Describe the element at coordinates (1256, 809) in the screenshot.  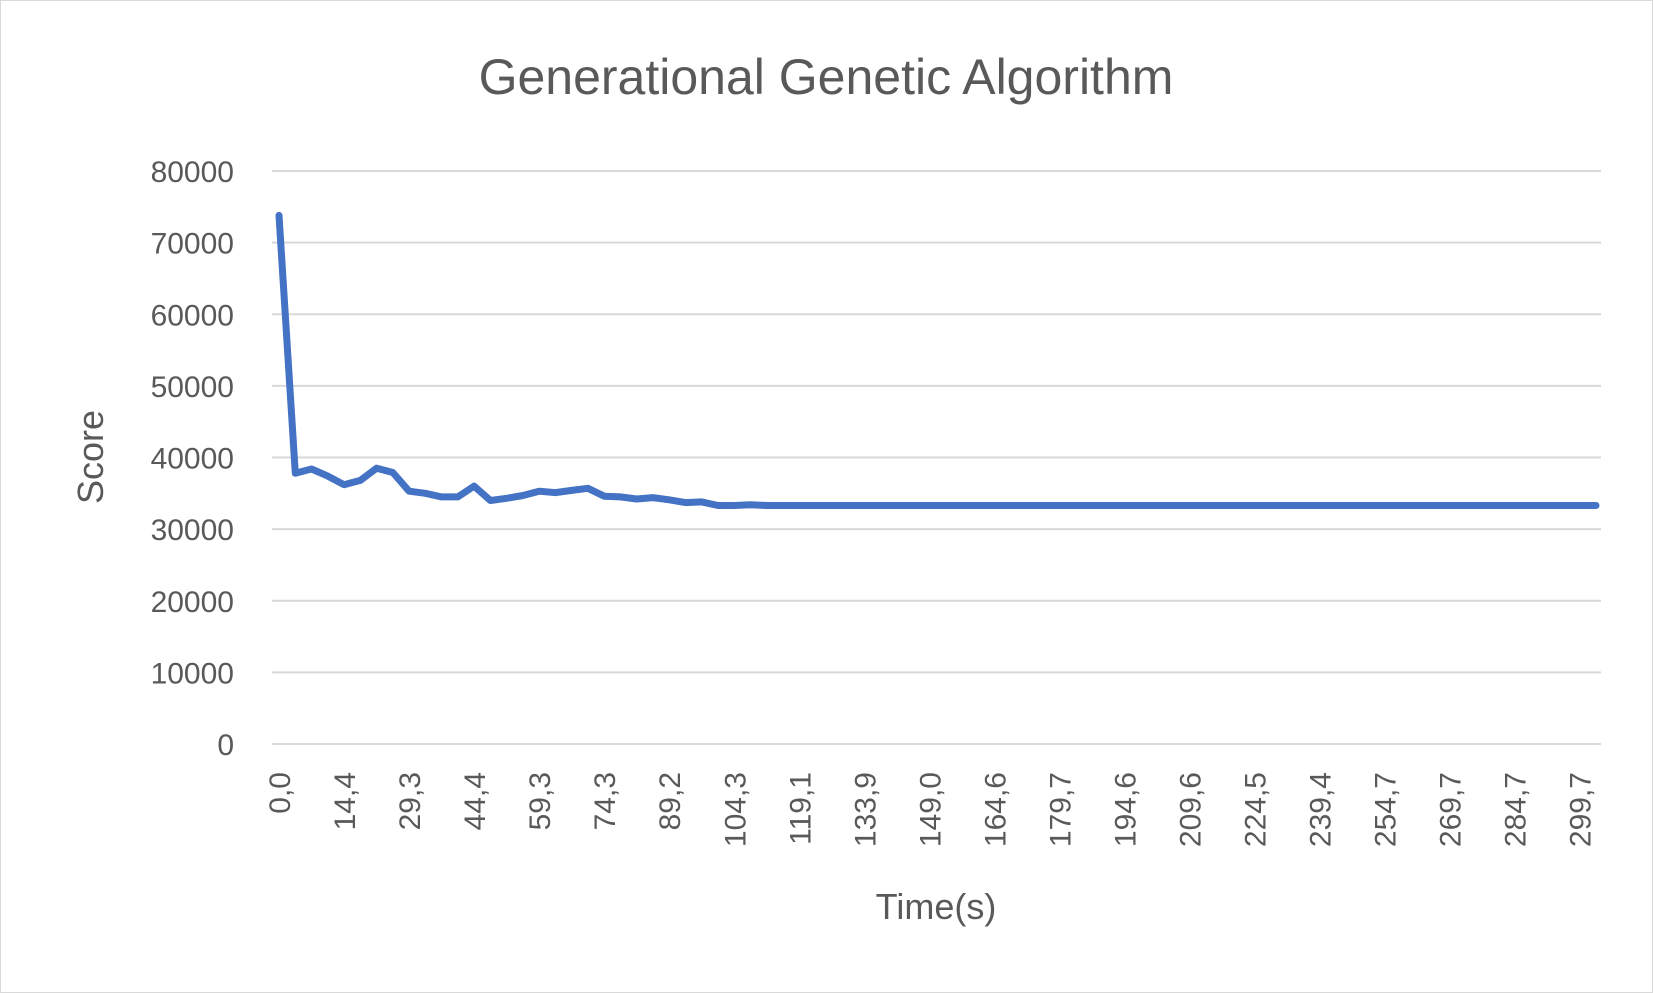
I see `x-tick-label: 224,5` at that location.